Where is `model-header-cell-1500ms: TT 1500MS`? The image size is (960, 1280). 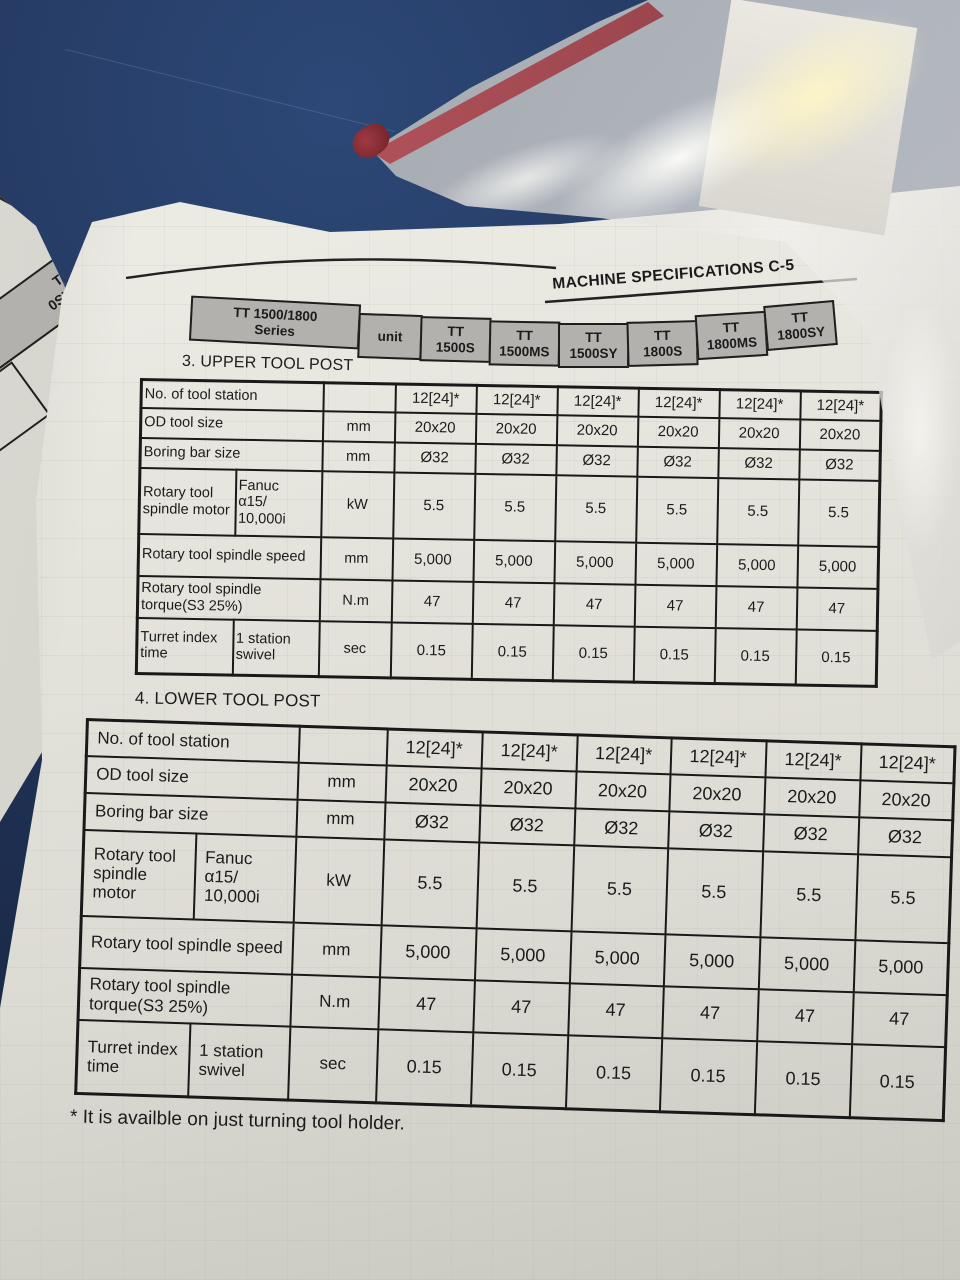
model-header-cell-1500ms: TT 1500MS is located at coordinates (524, 343).